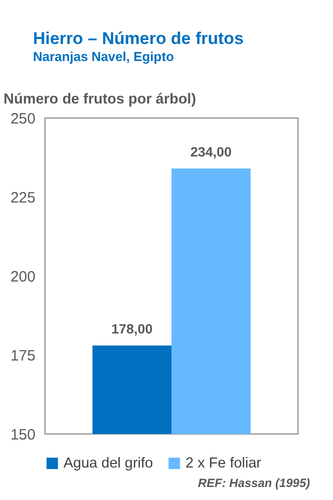 The image size is (333, 500). I want to click on text: REF: Hassan (1995), so click(254, 483).